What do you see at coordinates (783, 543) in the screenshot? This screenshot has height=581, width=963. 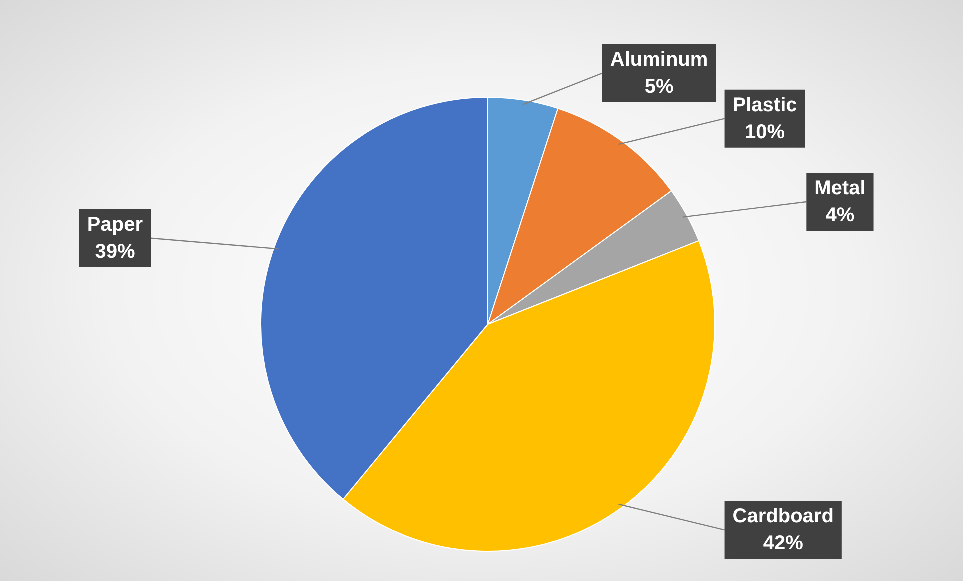 I see `data-label: 42%` at bounding box center [783, 543].